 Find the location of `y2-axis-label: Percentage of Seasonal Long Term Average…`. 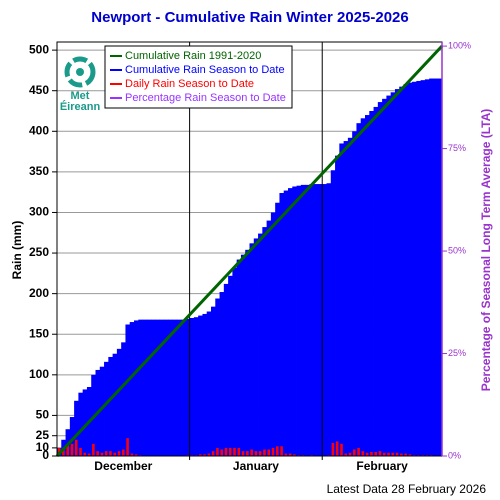

y2-axis-label: Percentage of Seasonal Long Term Average… is located at coordinates (486, 250).